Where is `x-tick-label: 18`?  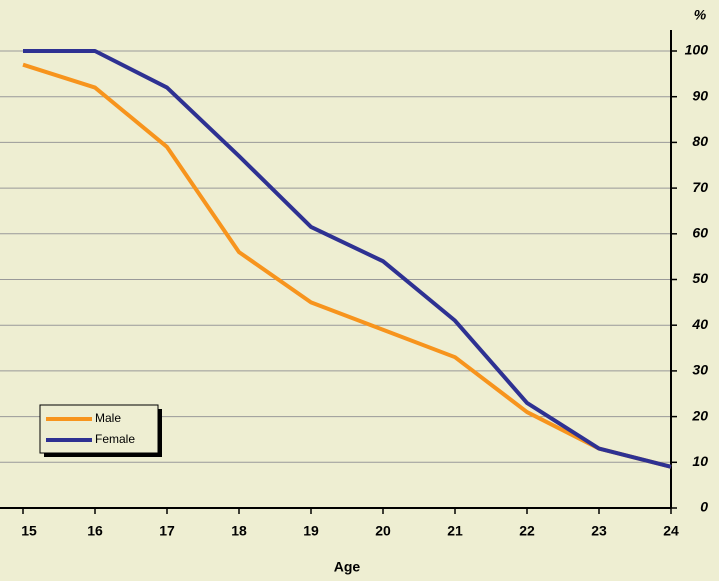 x-tick-label: 18 is located at coordinates (239, 531).